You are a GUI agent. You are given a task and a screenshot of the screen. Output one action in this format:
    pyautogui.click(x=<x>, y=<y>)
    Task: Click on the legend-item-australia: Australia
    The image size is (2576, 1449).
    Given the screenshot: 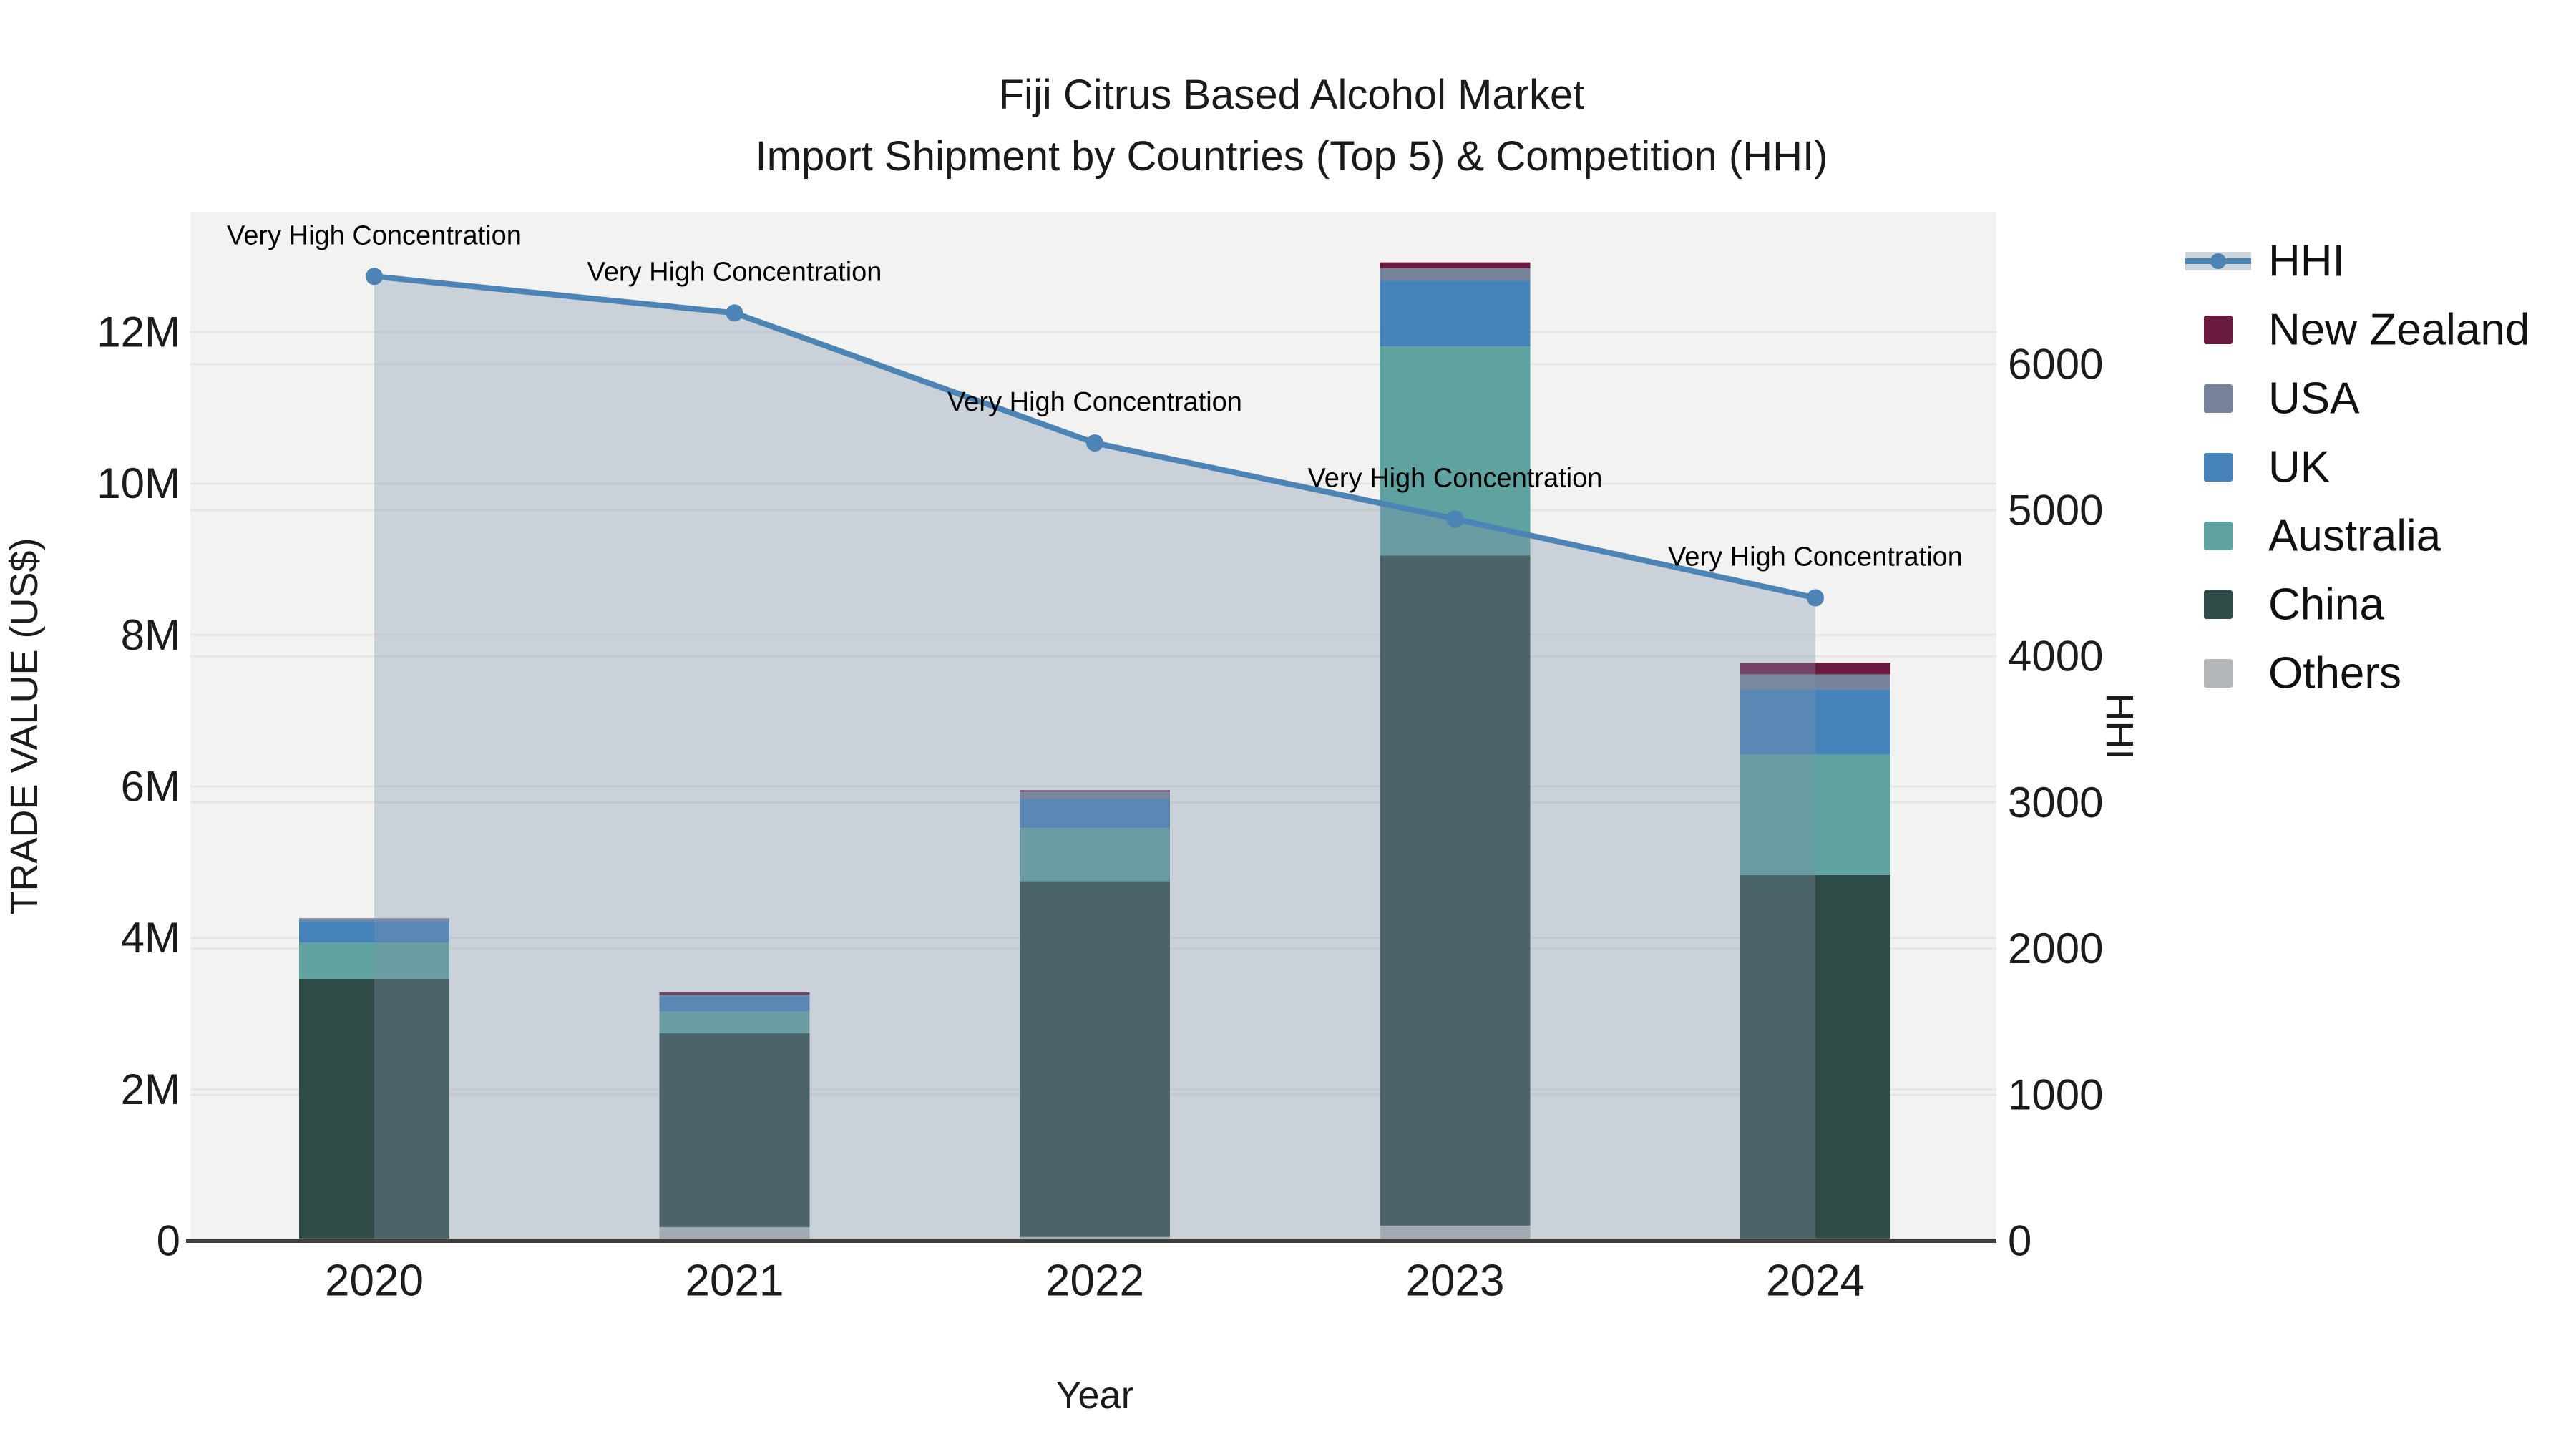 What is the action you would take?
    pyautogui.click(x=2322, y=536)
    